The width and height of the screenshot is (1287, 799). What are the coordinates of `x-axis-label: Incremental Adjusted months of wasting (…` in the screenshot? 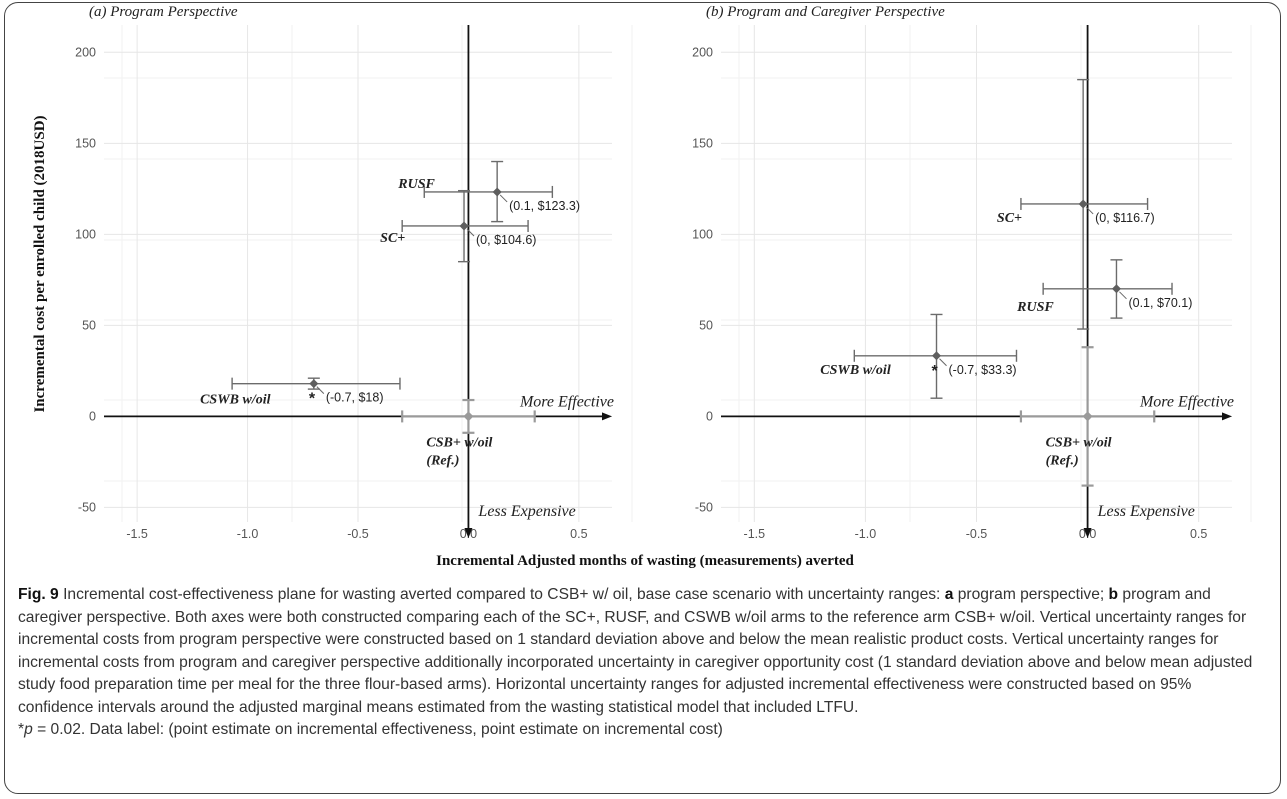 It's located at (645, 561).